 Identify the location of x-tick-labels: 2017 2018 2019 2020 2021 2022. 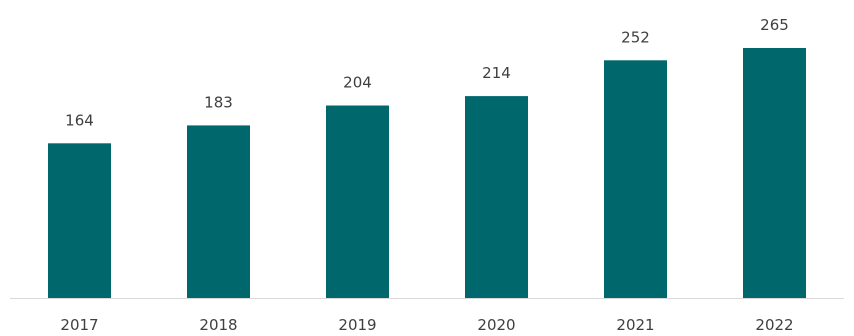
(426, 325).